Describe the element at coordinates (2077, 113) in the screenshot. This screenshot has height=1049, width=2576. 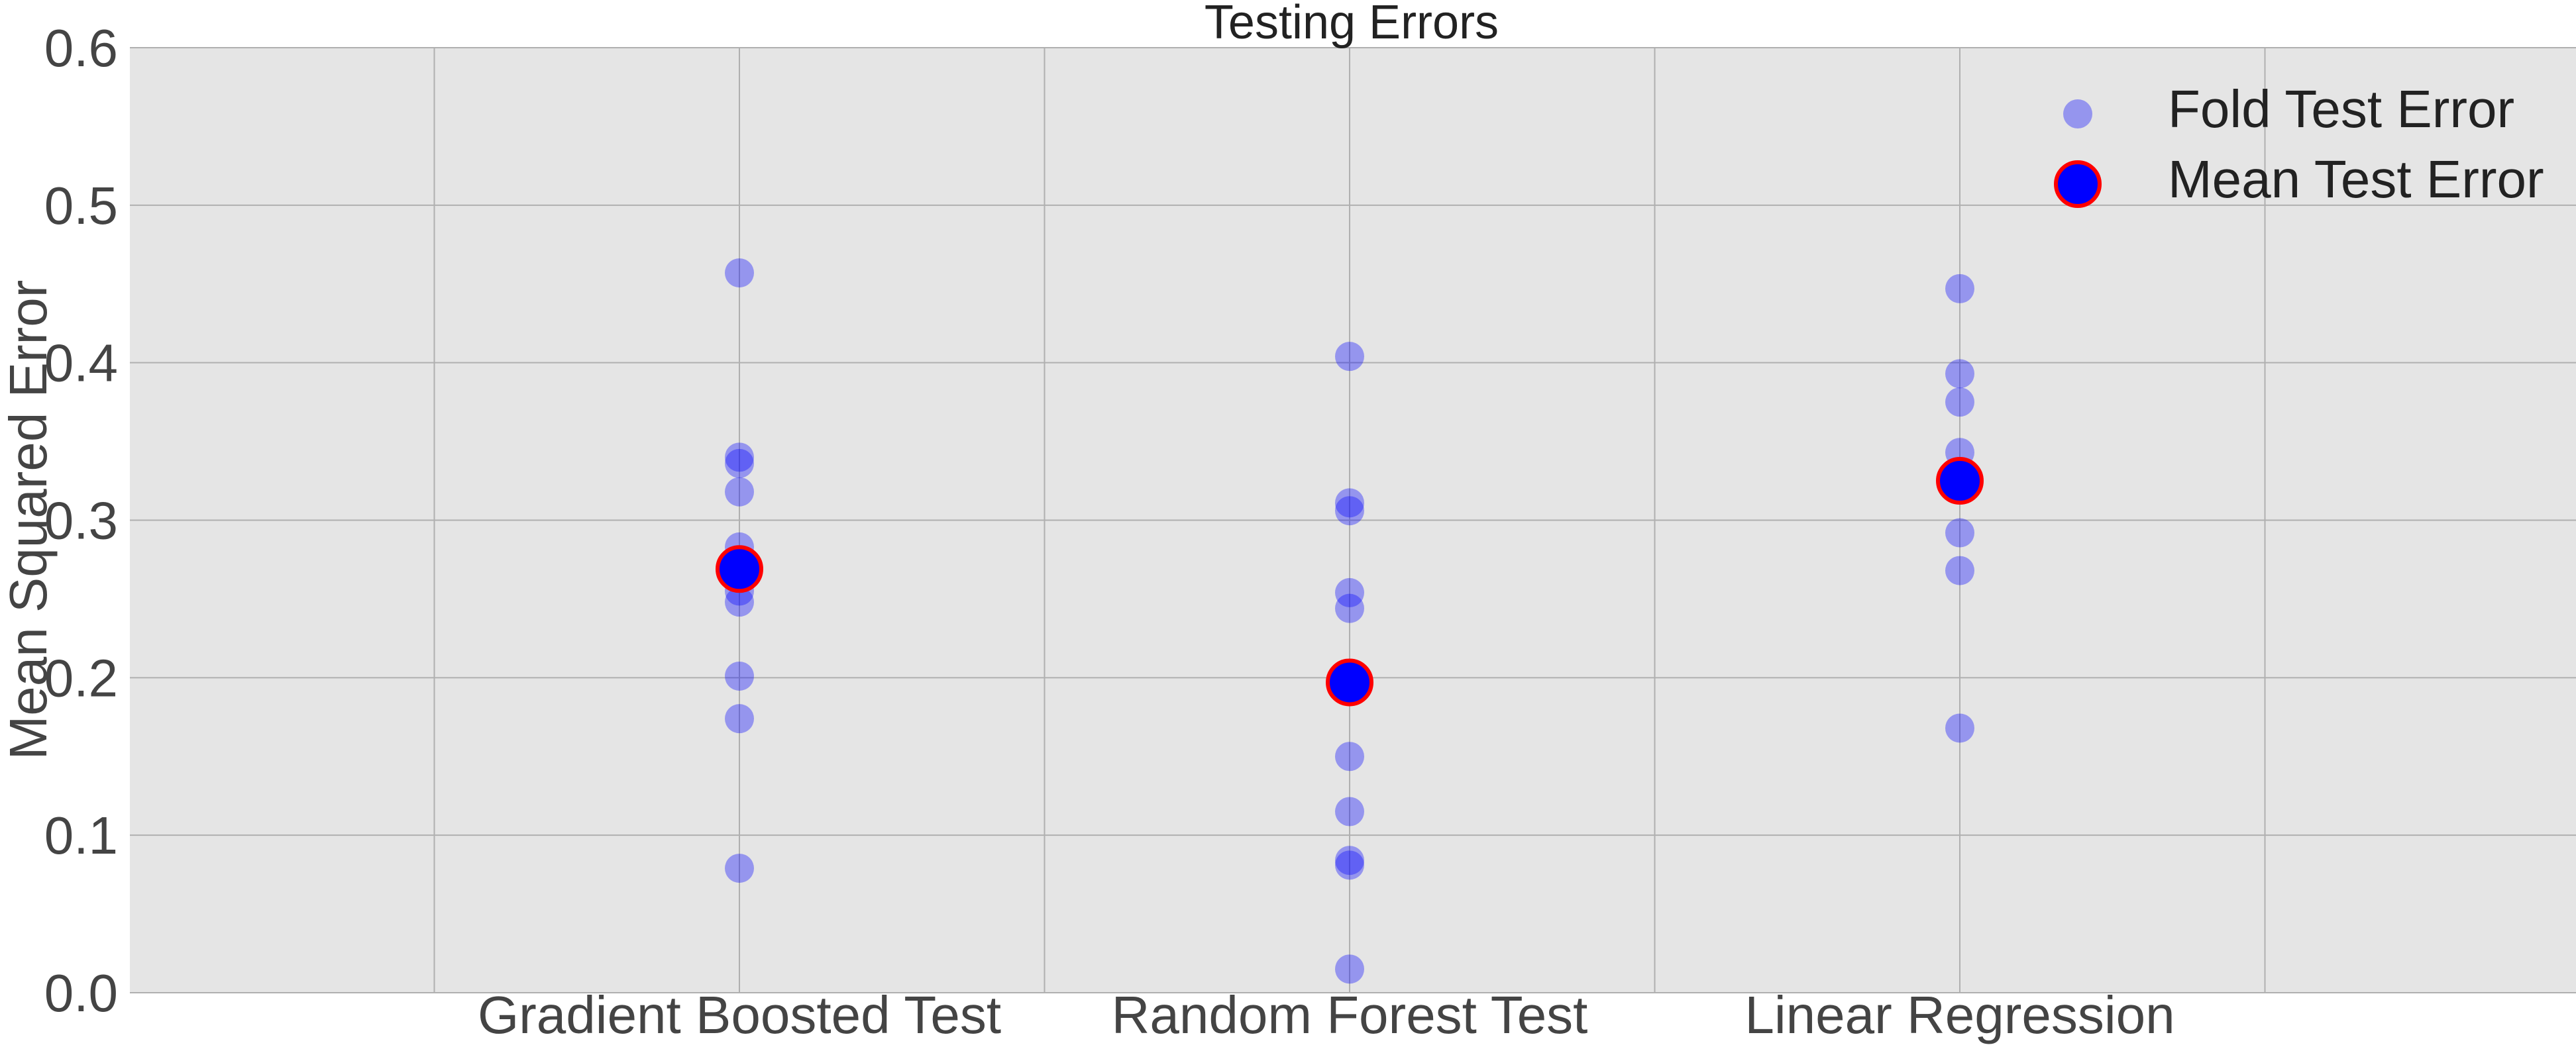
I see `legend-fold-marker` at that location.